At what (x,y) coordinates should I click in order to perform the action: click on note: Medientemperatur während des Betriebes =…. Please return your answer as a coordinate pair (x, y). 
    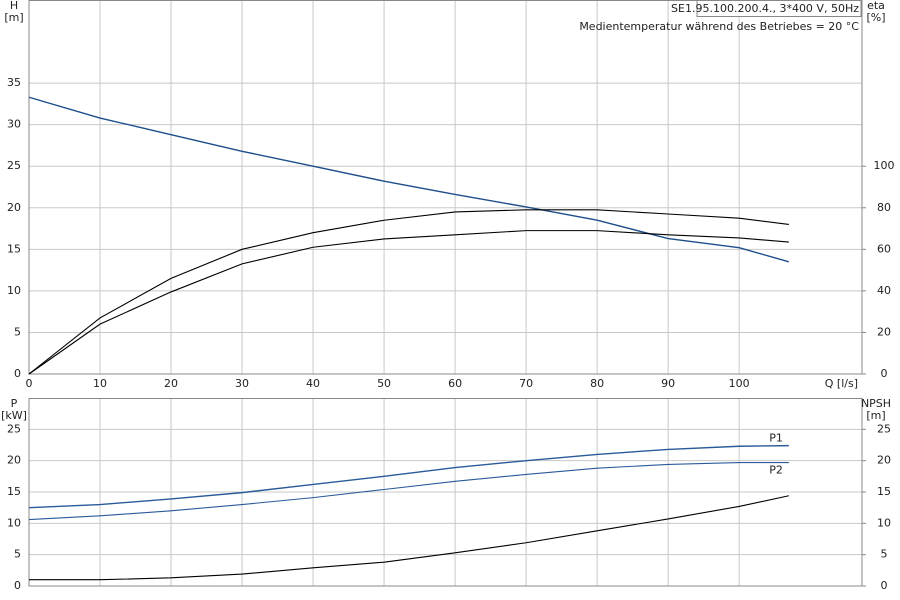
    Looking at the image, I should click on (719, 26).